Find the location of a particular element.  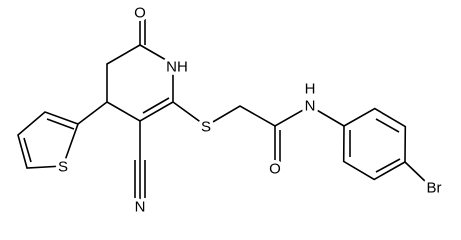

thiophene-bonds is located at coordinates (48, 140).